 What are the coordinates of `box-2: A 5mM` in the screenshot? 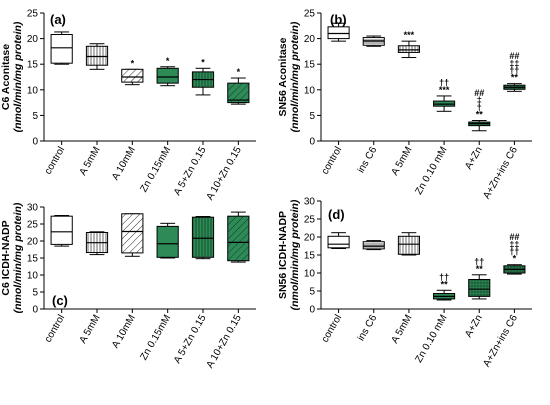 It's located at (404, 288).